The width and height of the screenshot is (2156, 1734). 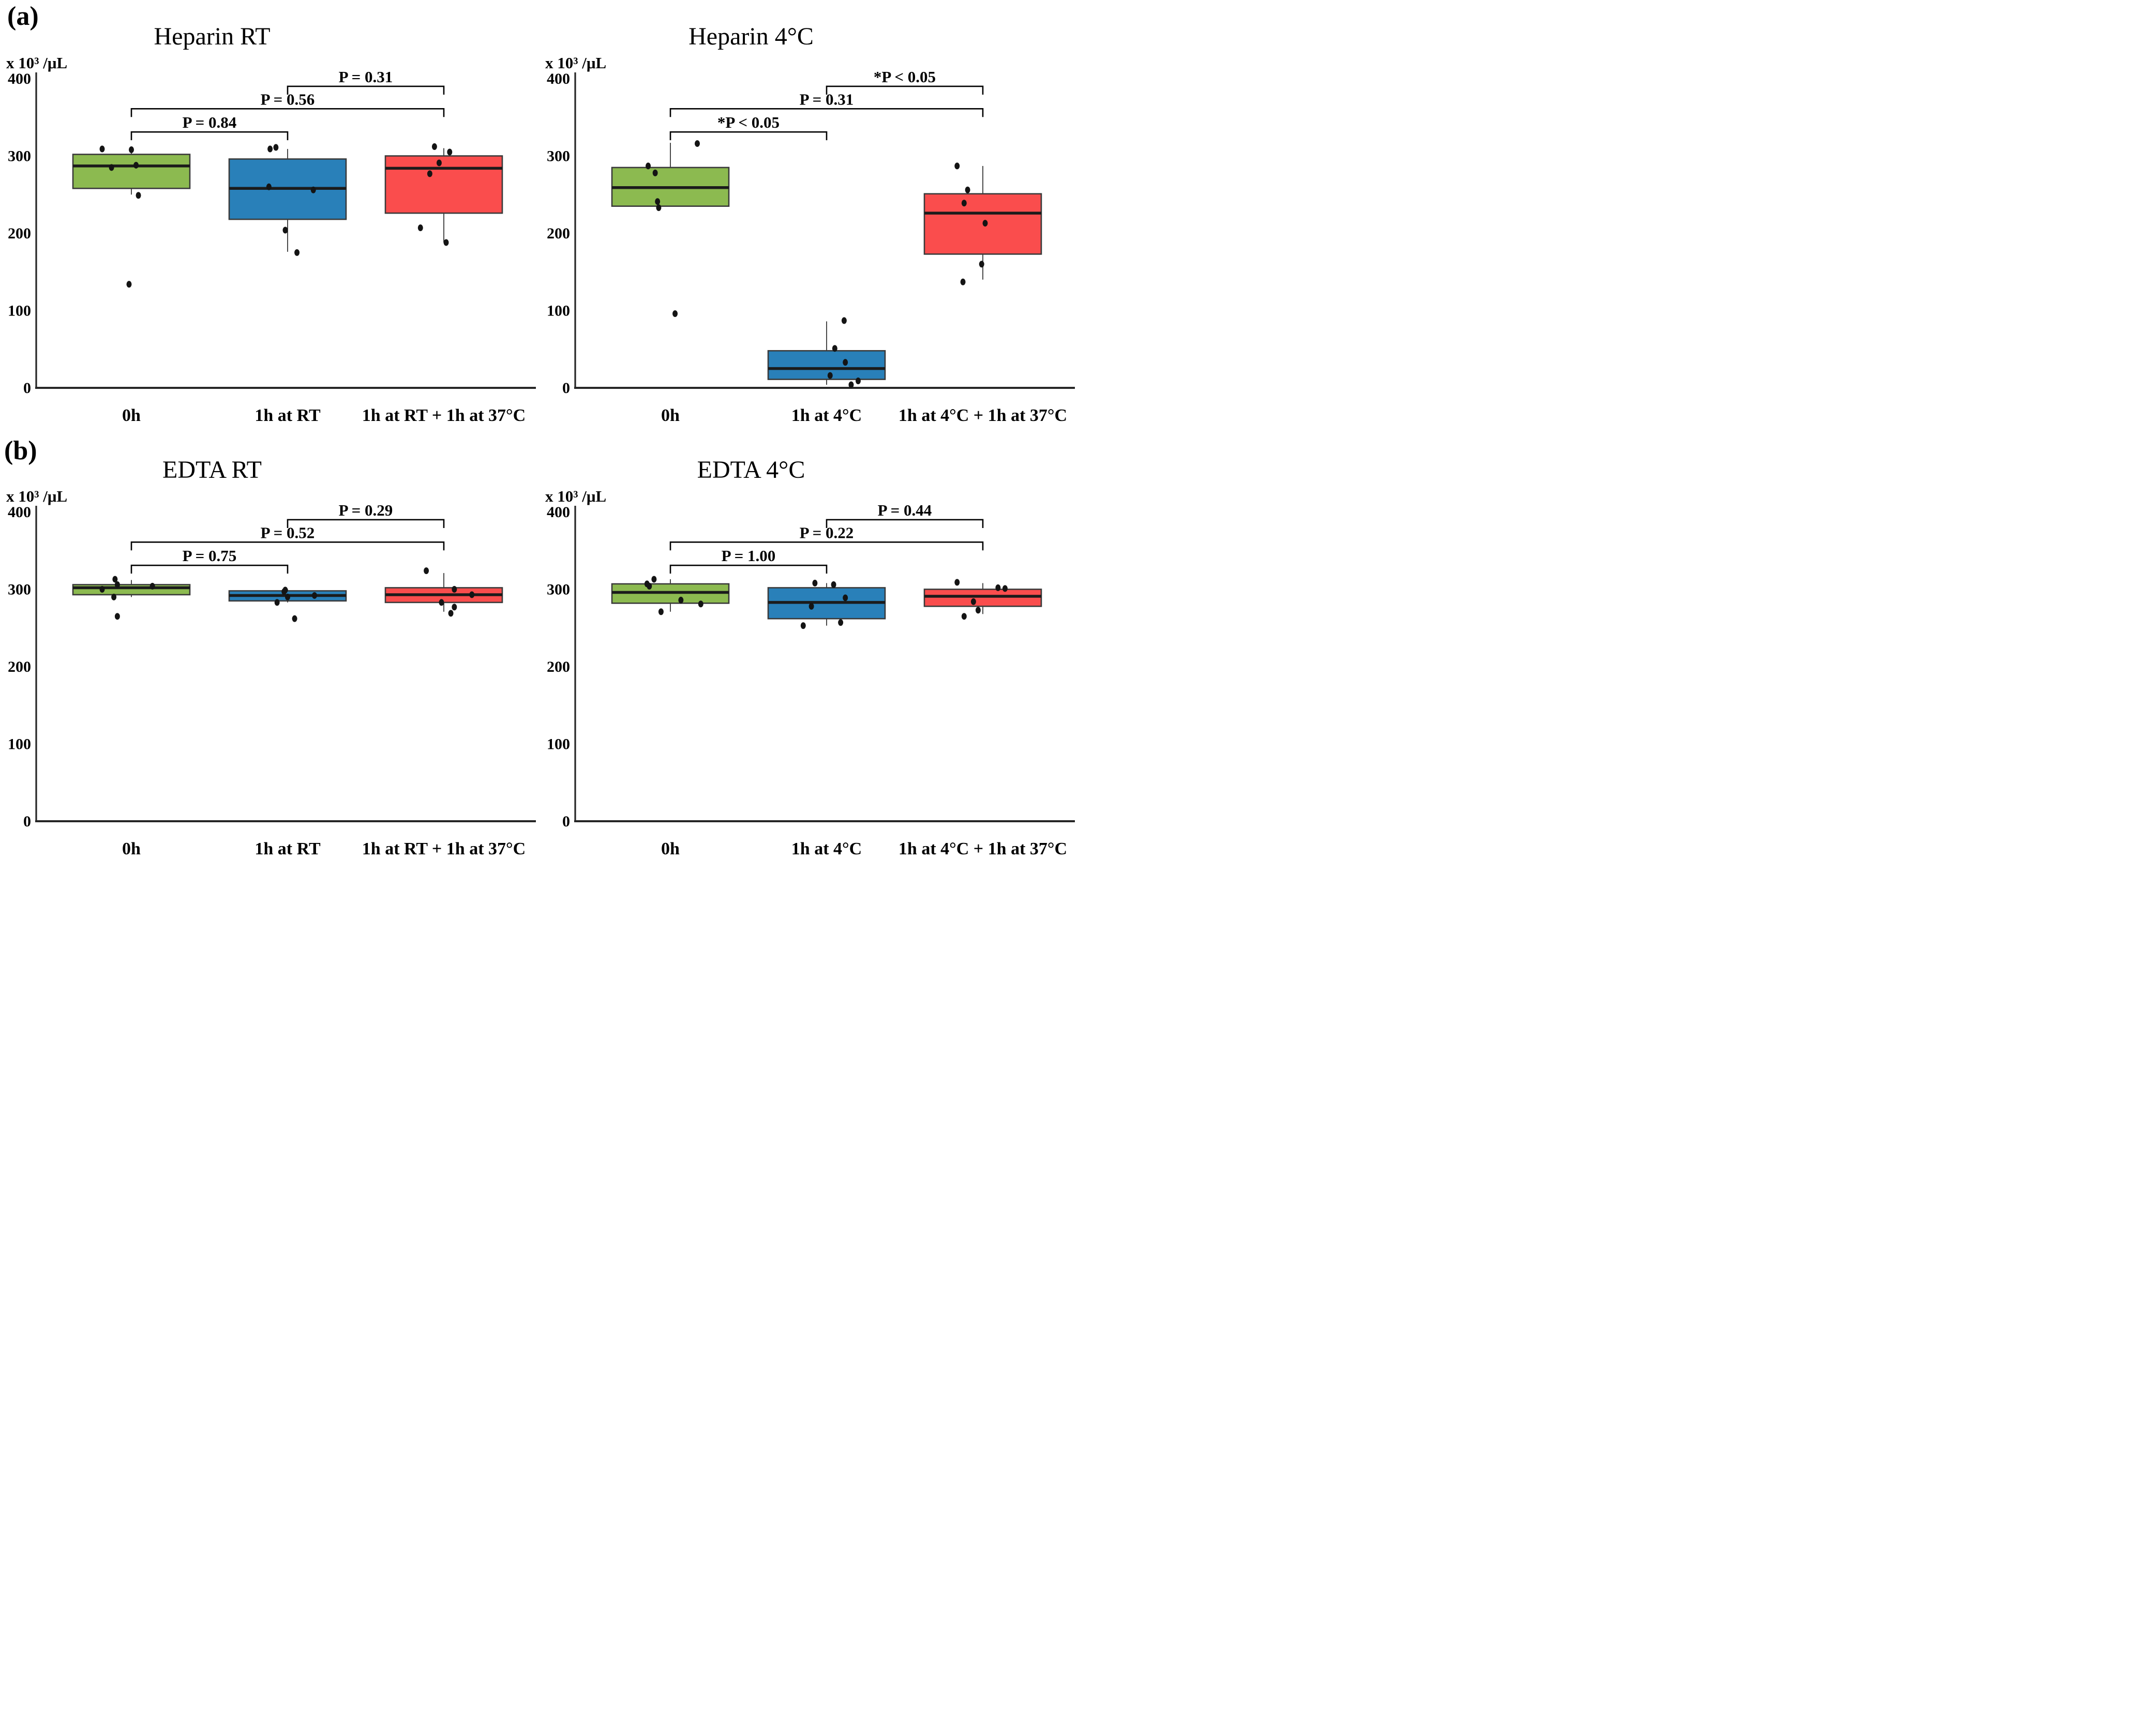 What do you see at coordinates (751, 470) in the screenshot?
I see `panel-title: EDTA 4°C` at bounding box center [751, 470].